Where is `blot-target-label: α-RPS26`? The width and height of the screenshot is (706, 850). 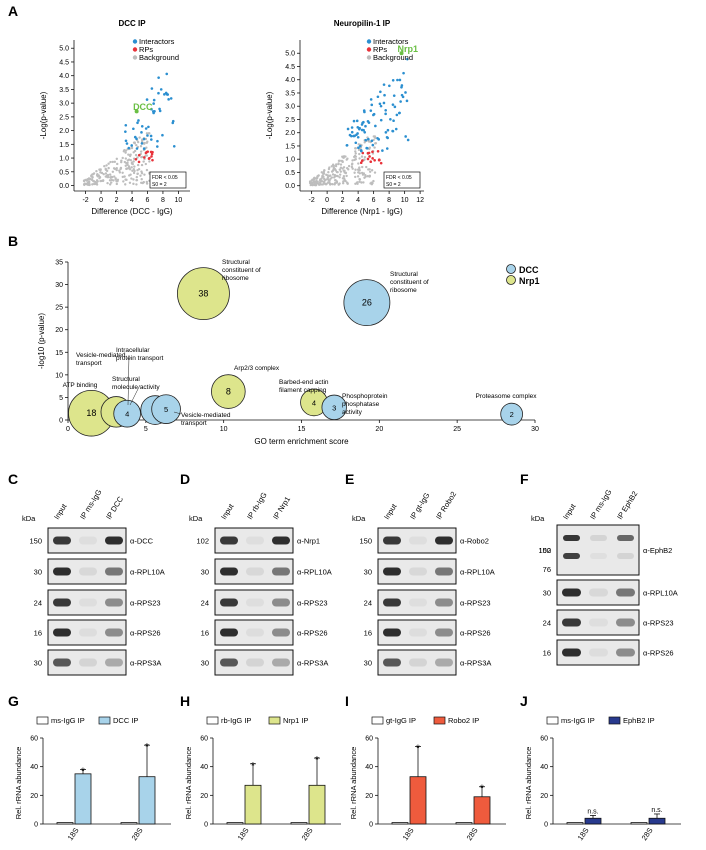 blot-target-label: α-RPS26 is located at coordinates (145, 633).